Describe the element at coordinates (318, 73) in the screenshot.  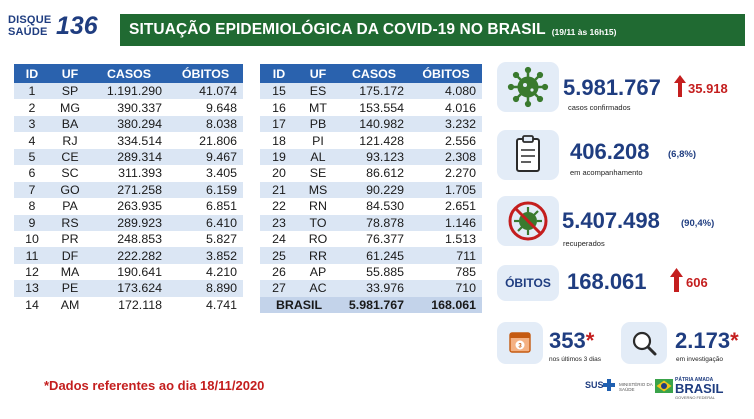
I see `col-uf-header: UF` at that location.